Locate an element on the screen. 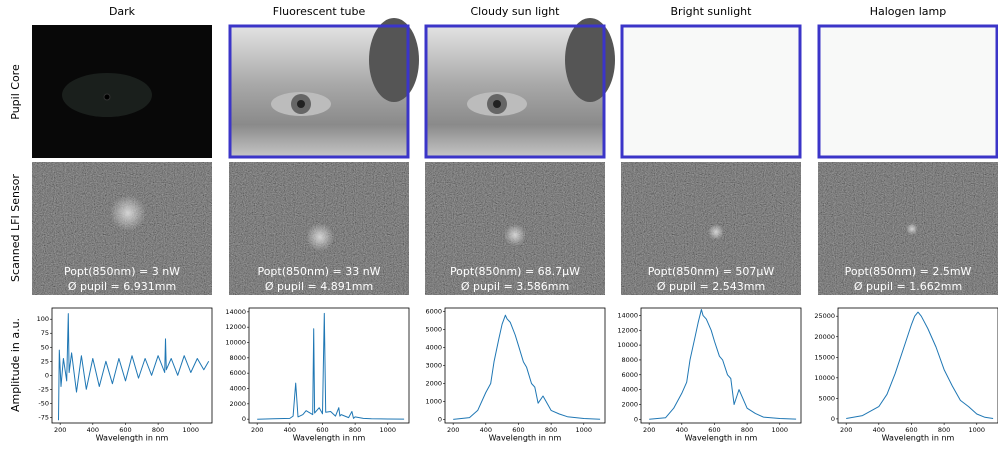 The width and height of the screenshot is (998, 450). y-tick-label: 12000 is located at coordinates (627, 330).